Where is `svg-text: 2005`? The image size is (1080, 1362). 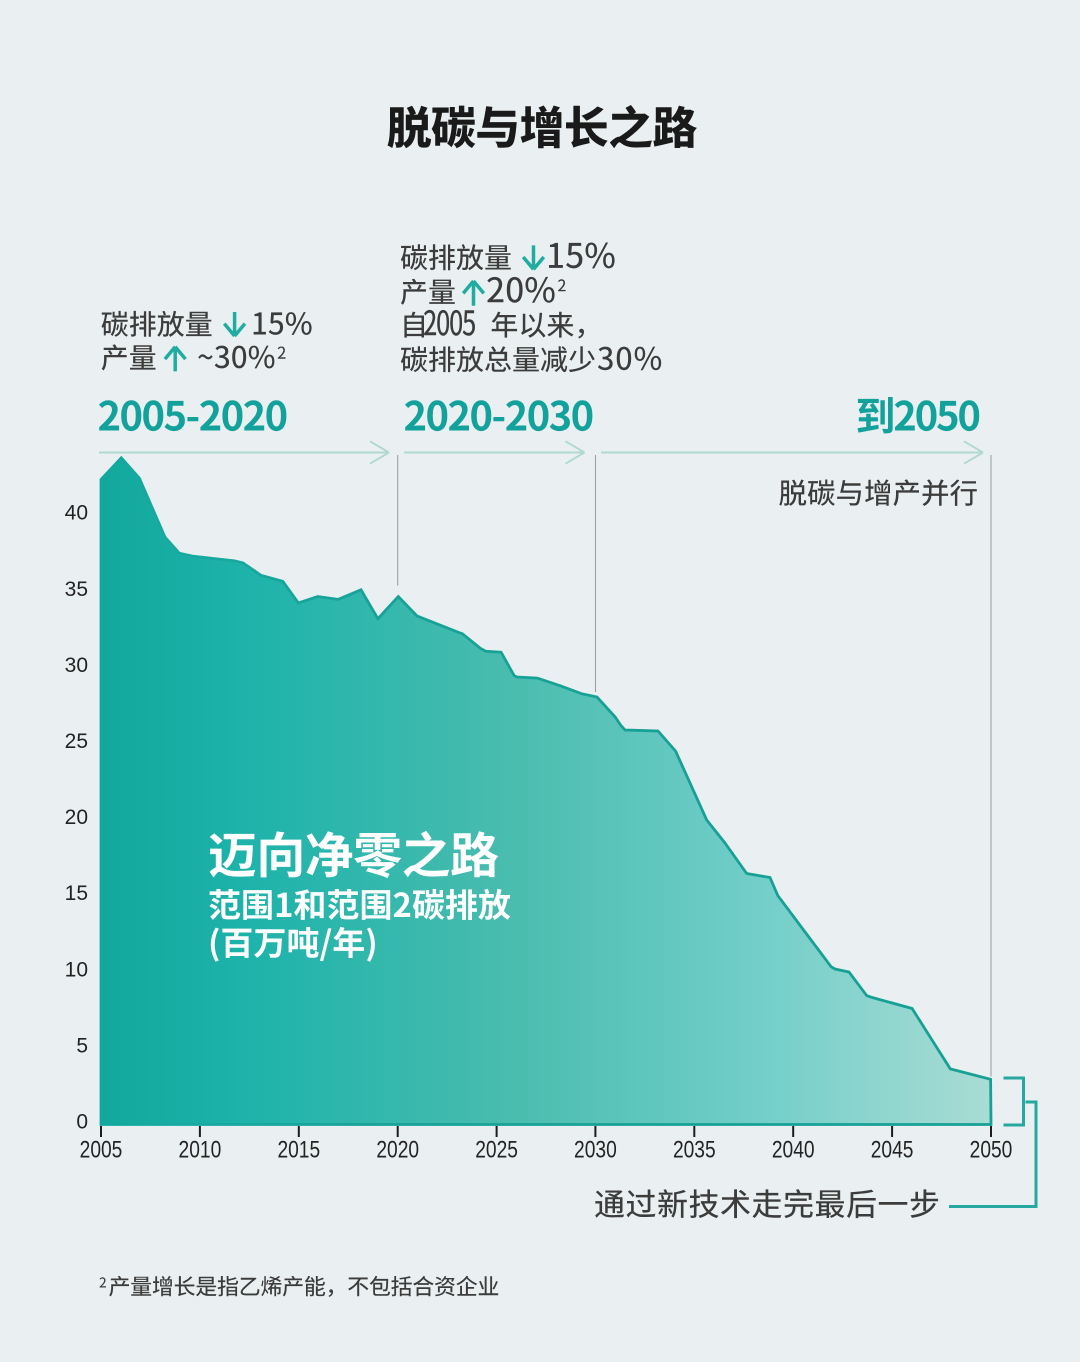 svg-text: 2005 is located at coordinates (101, 1150).